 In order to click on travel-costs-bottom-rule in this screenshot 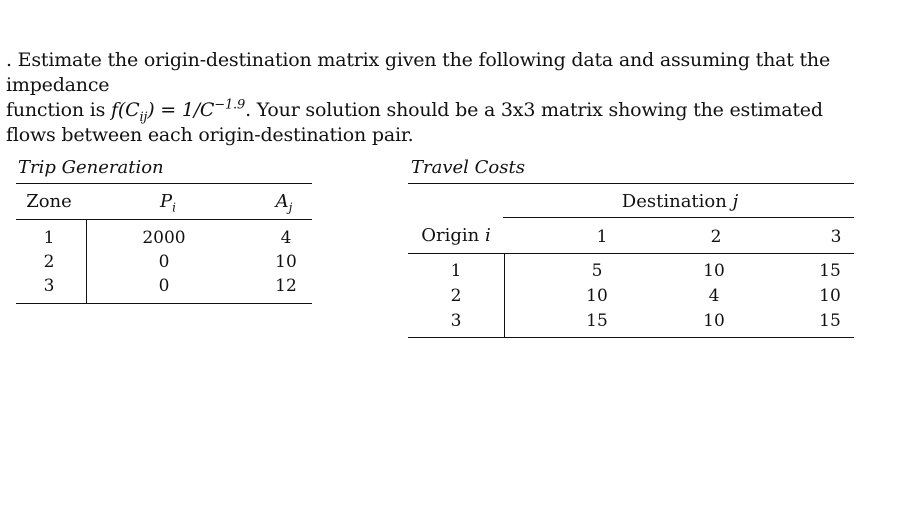, I will do `click(631, 337)`.